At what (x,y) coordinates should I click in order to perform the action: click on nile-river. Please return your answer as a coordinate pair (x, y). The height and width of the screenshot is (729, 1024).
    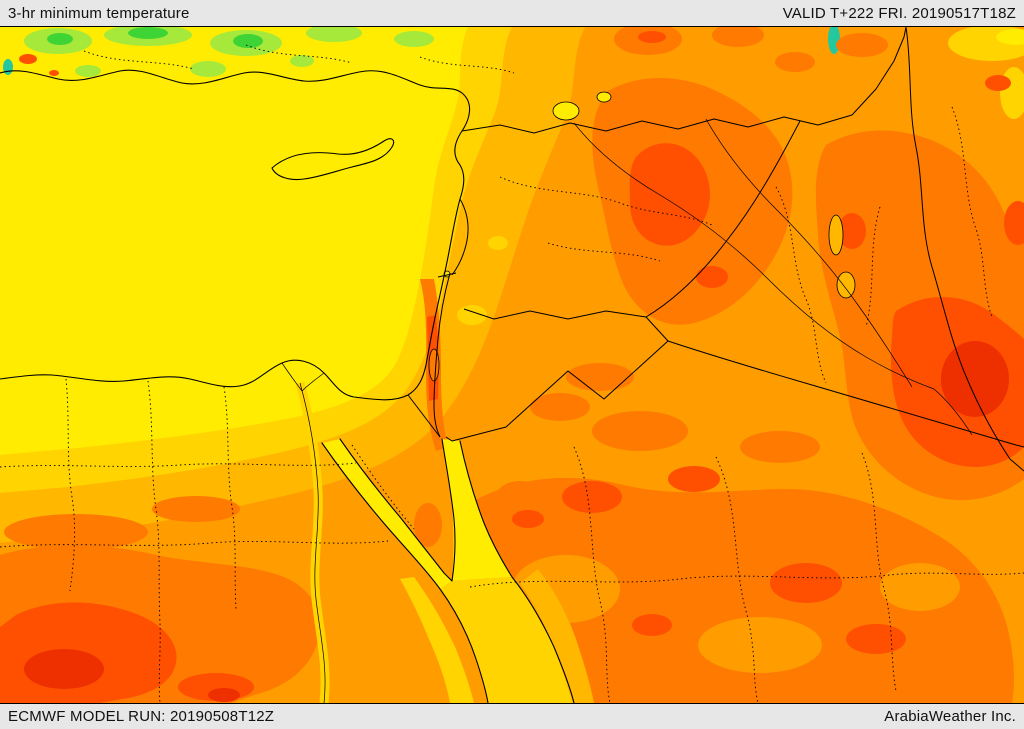
    Looking at the image, I should click on (312, 542).